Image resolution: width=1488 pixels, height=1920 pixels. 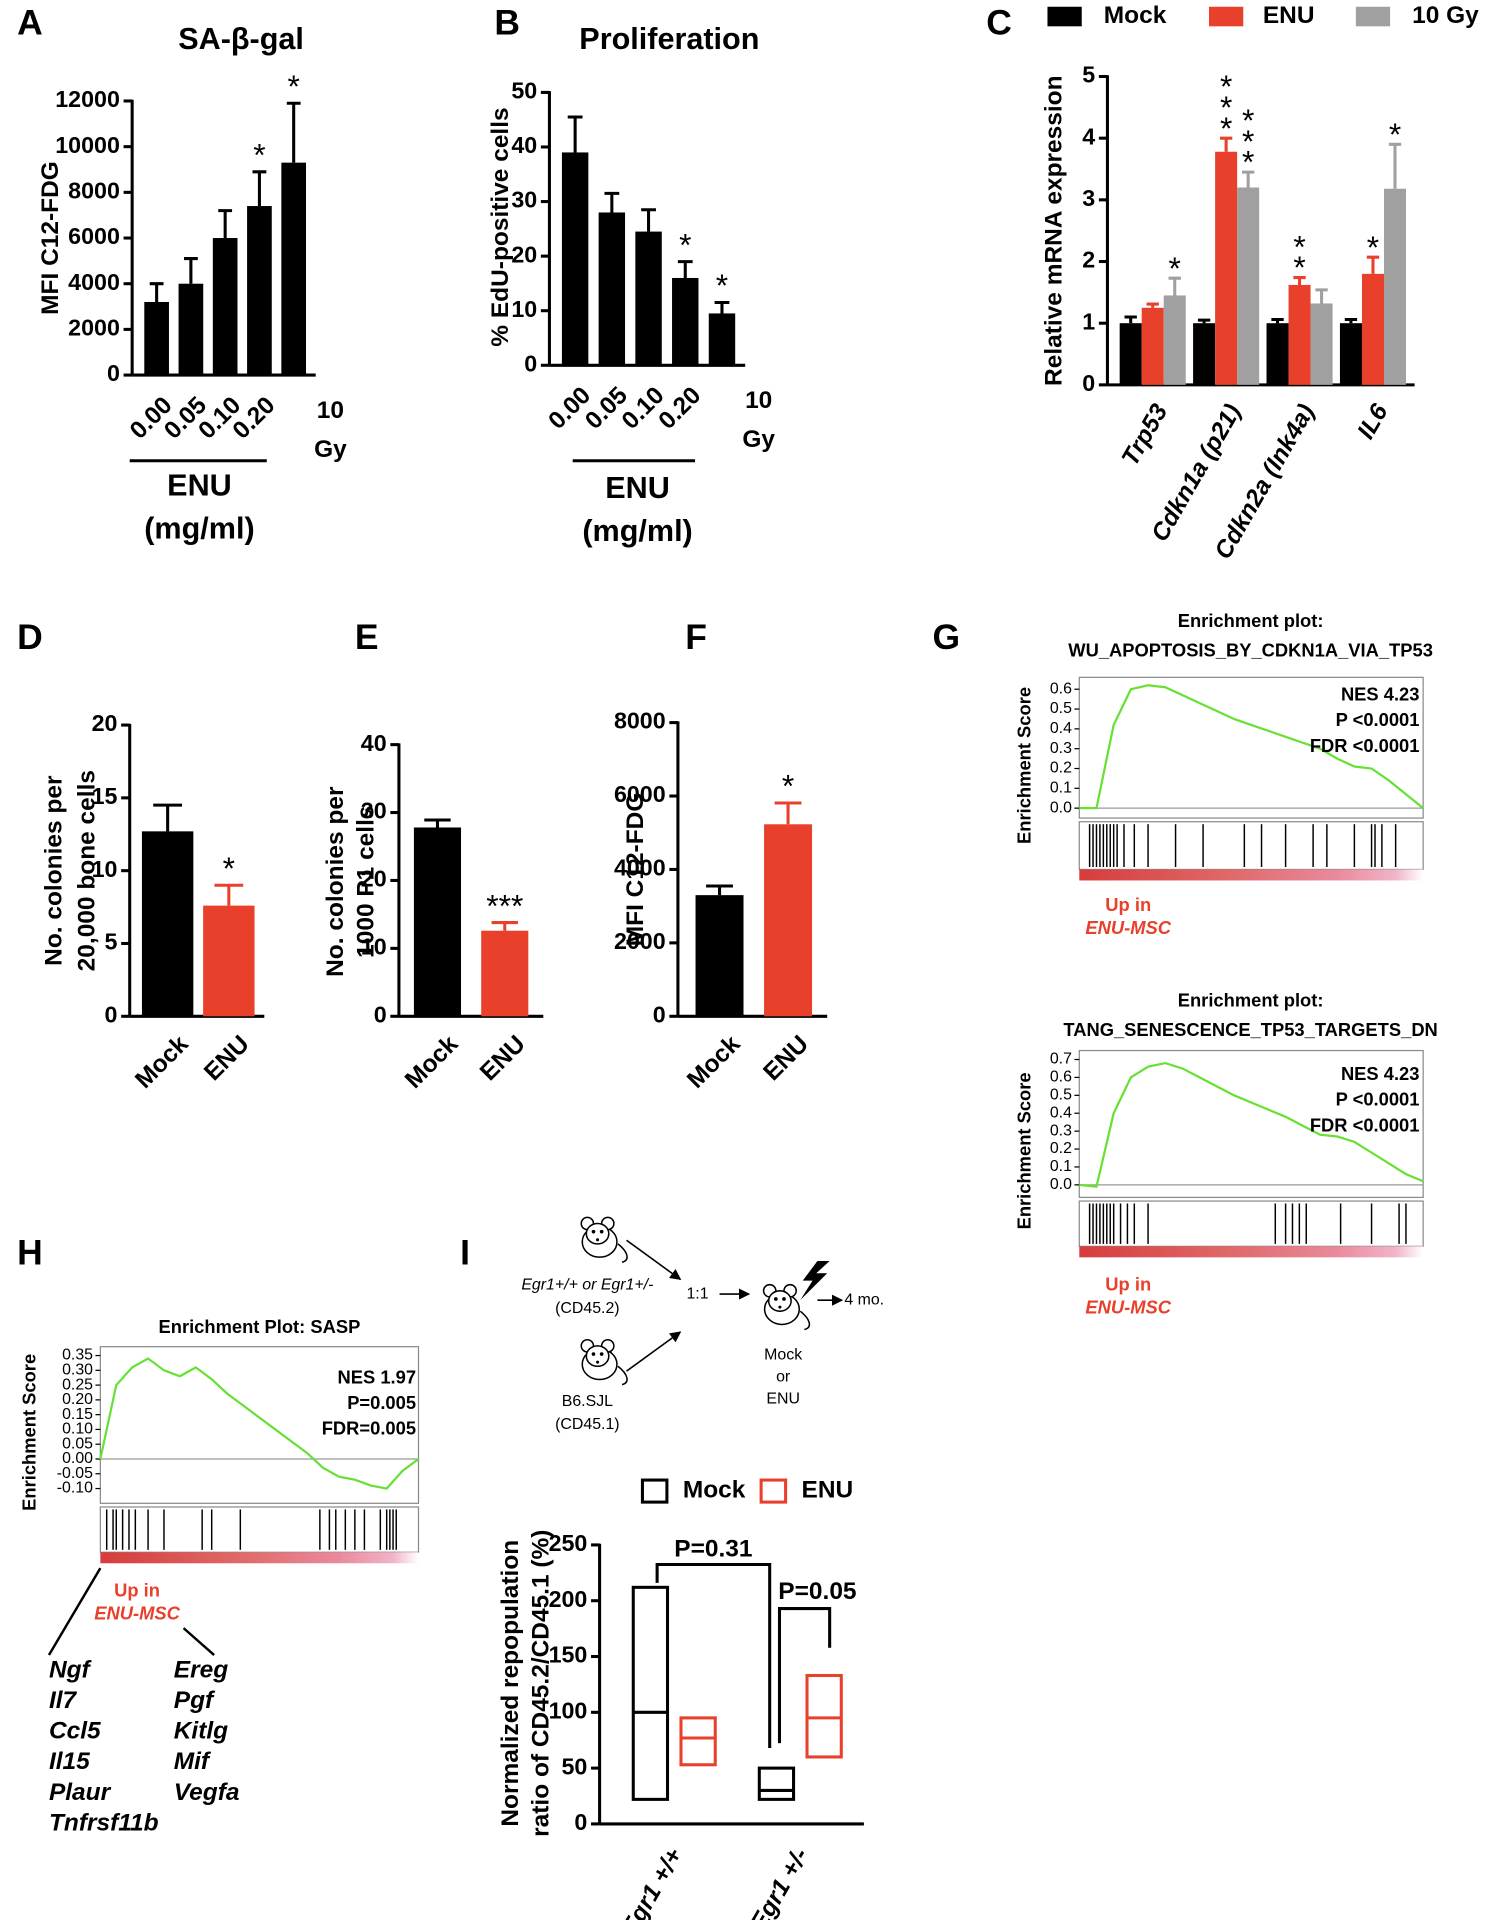 I want to click on schematic-label: B6.SJL, so click(x=587, y=1401).